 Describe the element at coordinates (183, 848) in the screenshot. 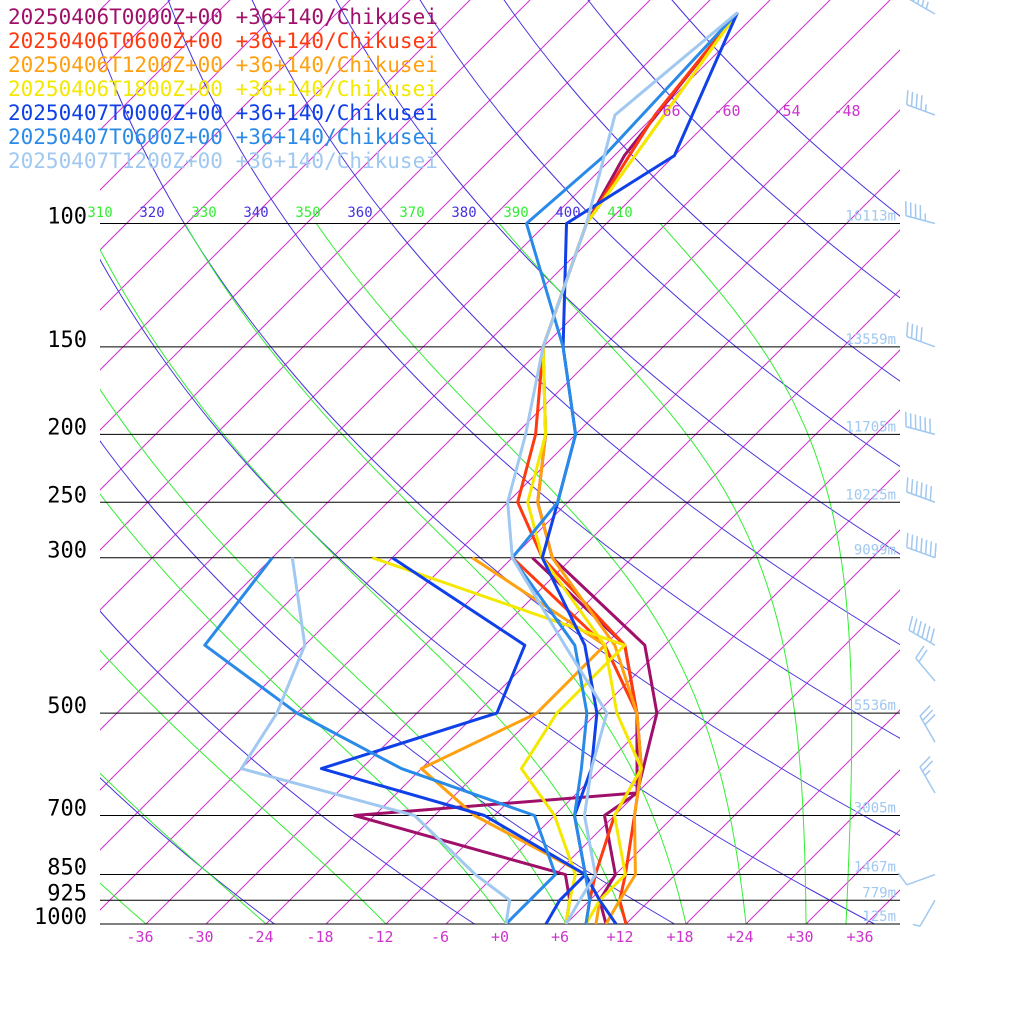

I see `moist-adiabat-line` at that location.